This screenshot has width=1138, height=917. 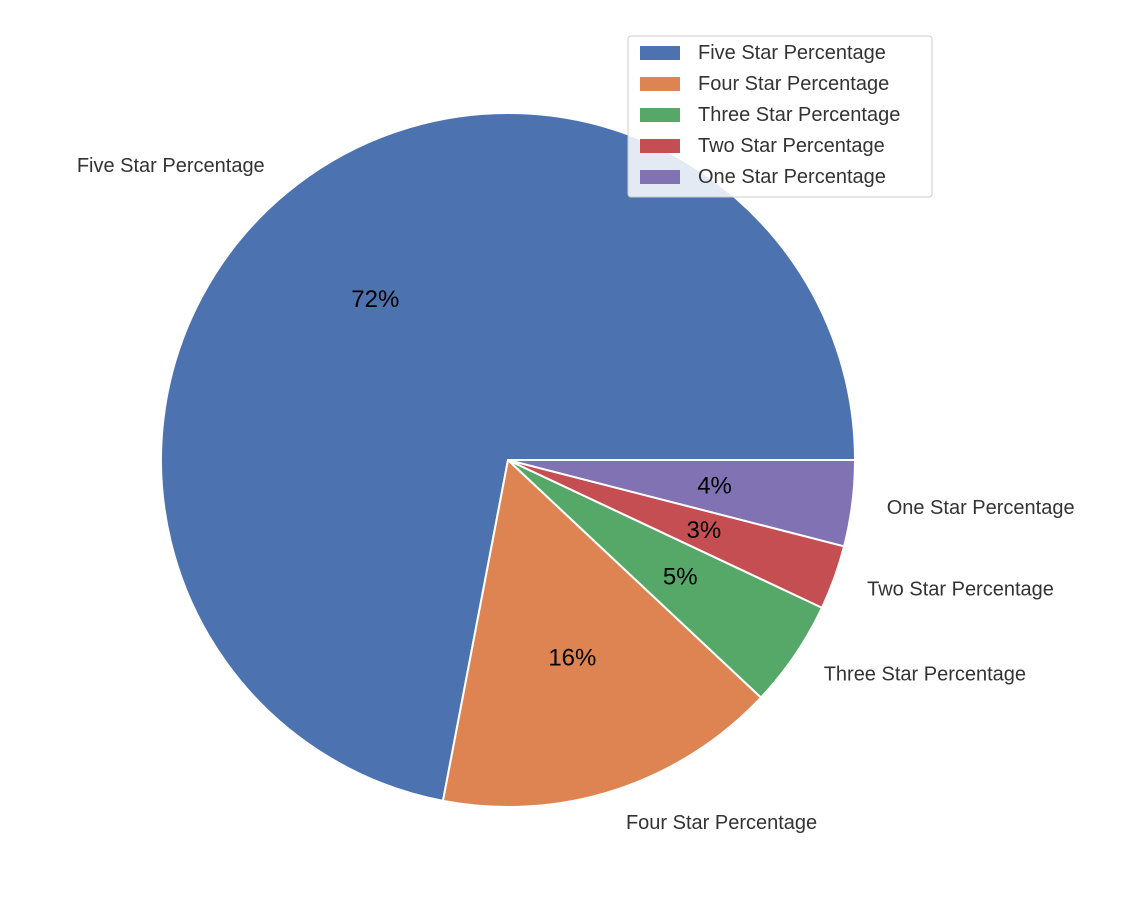 I want to click on legend-label-five-star-percentage: Five Star Percentage, so click(x=792, y=53).